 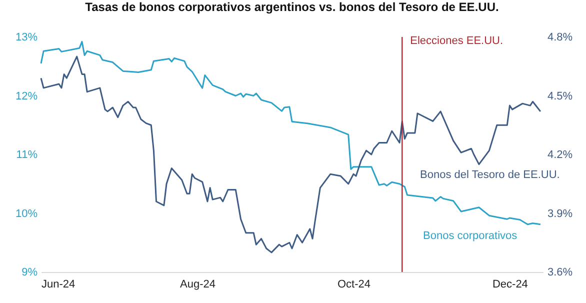 I want to click on x-tick-label: Jun-24, so click(x=59, y=284).